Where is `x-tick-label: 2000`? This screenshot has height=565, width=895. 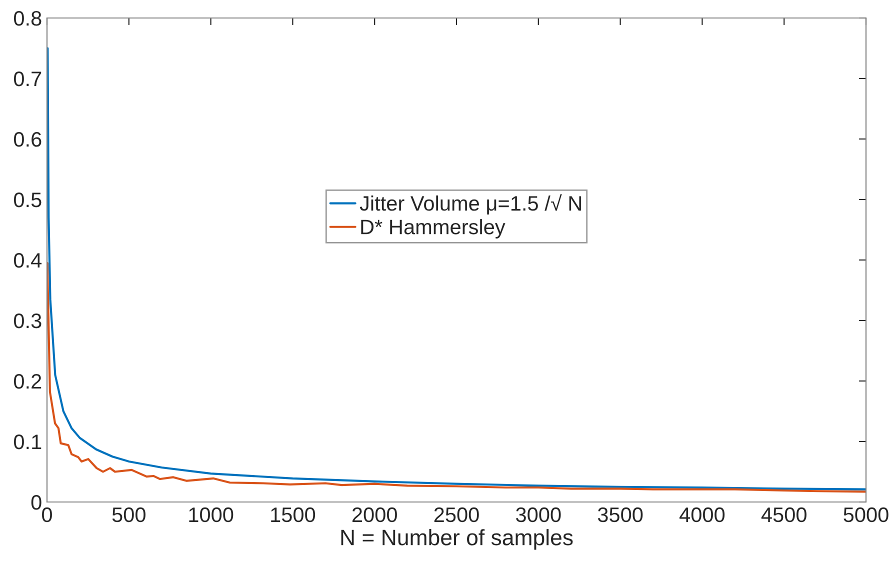
x-tick-label: 2000 is located at coordinates (374, 514).